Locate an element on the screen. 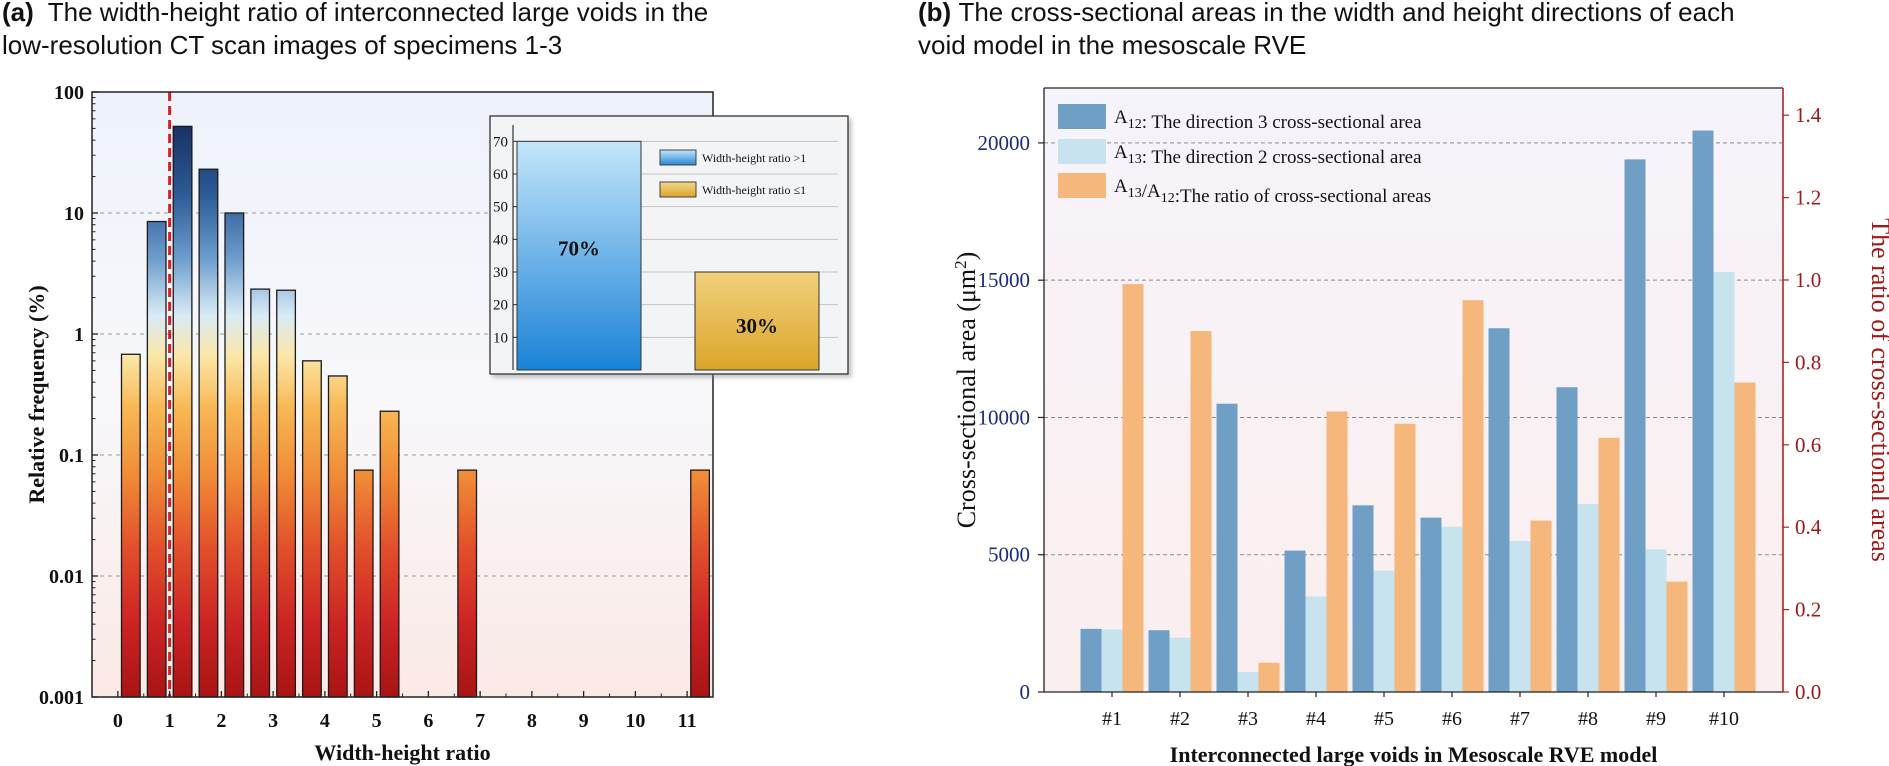 This screenshot has width=1889, height=766. panel-b-title-line2: void model in the mesoscale RVE is located at coordinates (1112, 45).